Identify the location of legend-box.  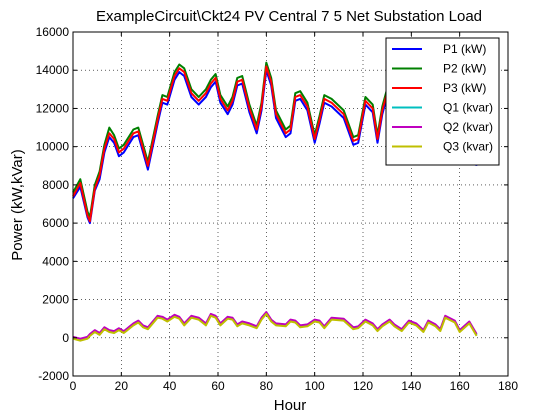
(442, 101).